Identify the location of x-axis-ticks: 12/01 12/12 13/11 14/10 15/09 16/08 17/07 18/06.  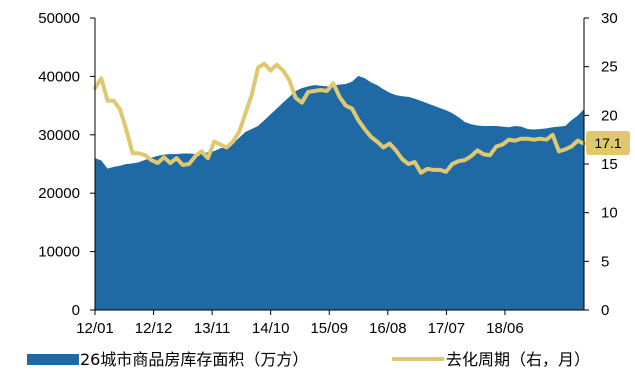
(300, 323).